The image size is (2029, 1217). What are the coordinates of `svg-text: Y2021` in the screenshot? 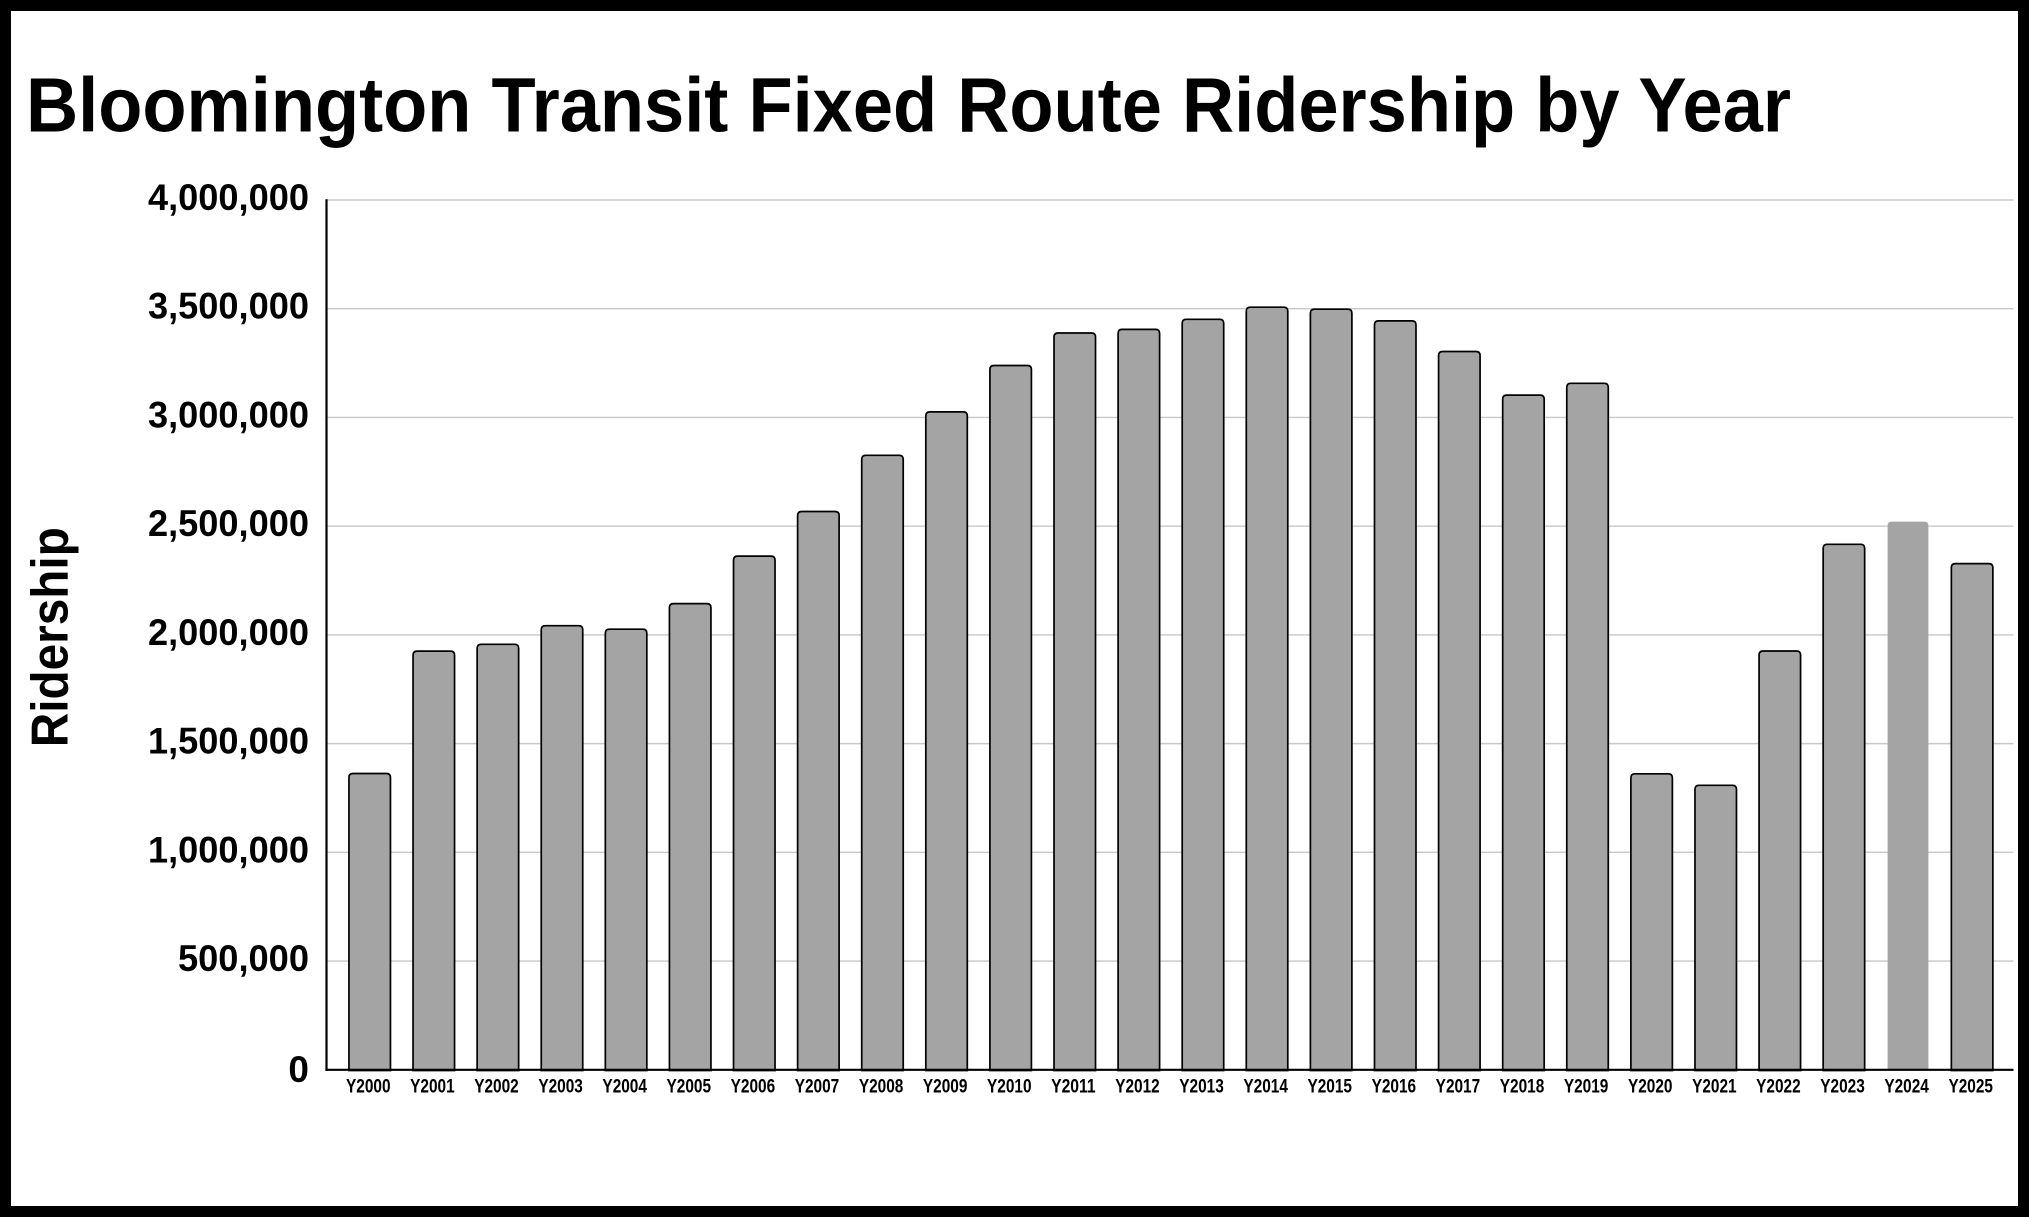 It's located at (1714, 1087).